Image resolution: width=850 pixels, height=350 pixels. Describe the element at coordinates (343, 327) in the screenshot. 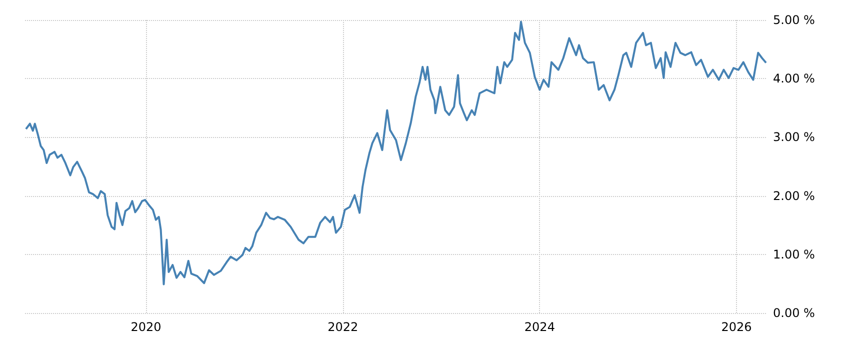

I see `x-tick-label: 2022` at that location.